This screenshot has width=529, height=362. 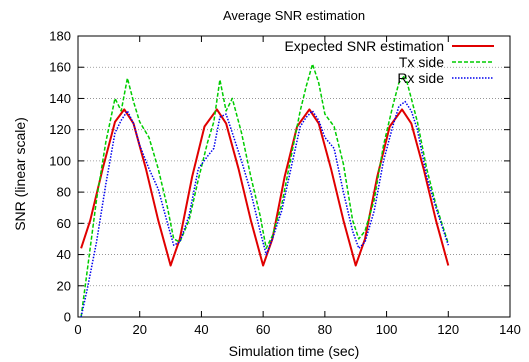 I want to click on y-tick-label: 100, so click(x=60, y=160).